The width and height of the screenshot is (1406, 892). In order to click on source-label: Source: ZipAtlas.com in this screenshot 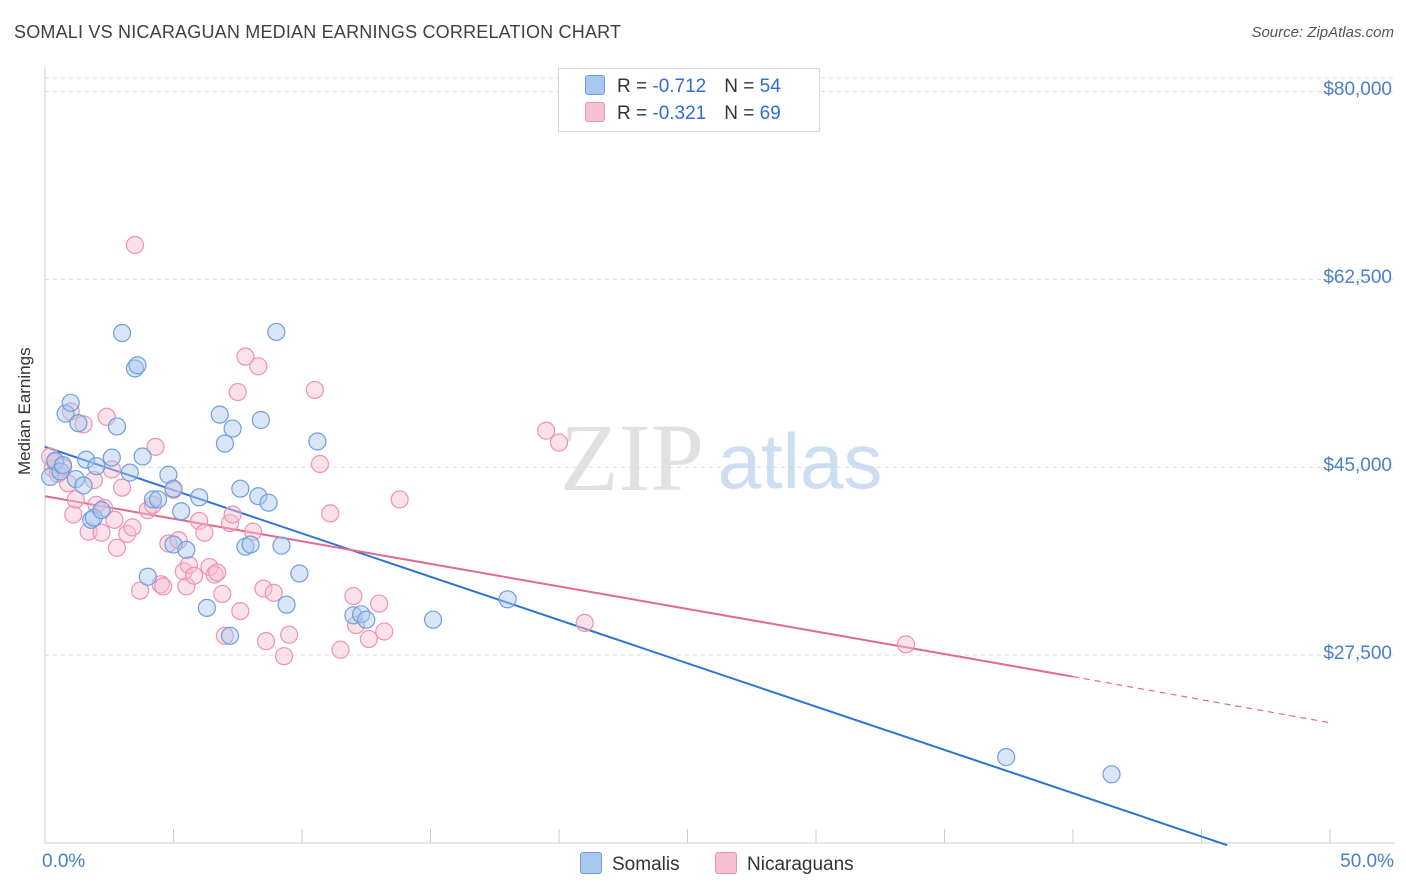, I will do `click(1322, 32)`.